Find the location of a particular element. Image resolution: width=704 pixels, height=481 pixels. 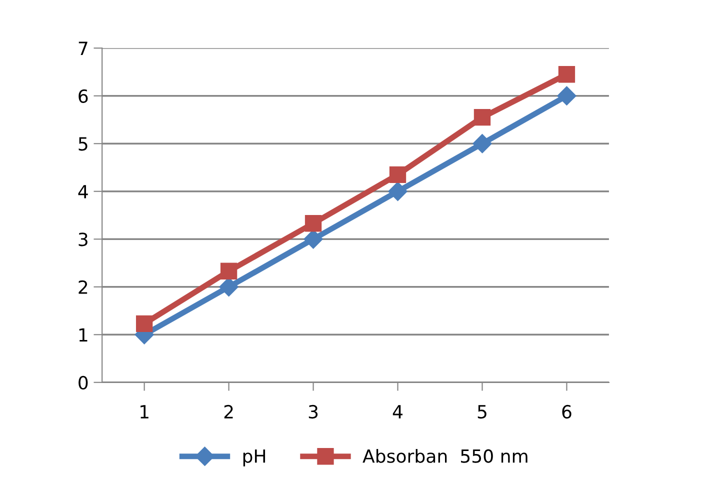

x-tick-label: 5 is located at coordinates (482, 412).